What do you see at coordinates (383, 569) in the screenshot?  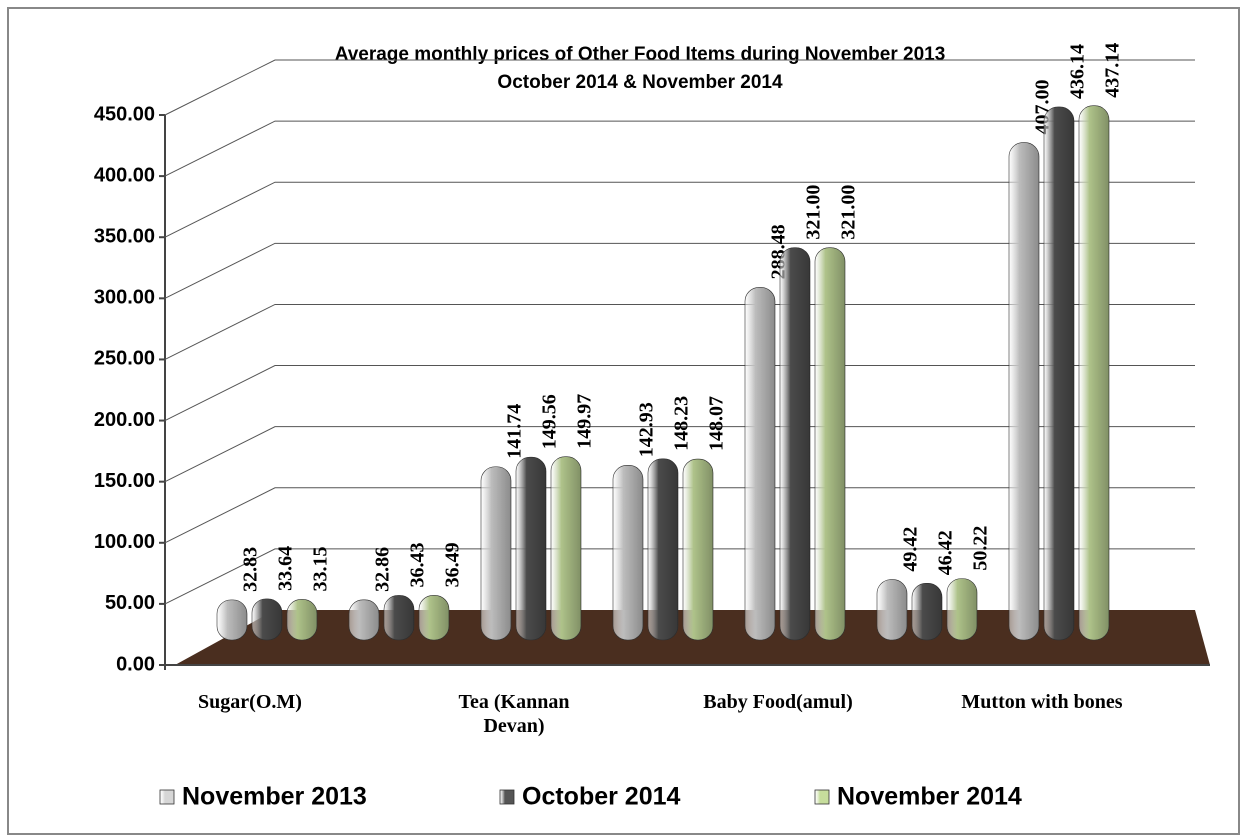 I see `data-label: 32.86` at bounding box center [383, 569].